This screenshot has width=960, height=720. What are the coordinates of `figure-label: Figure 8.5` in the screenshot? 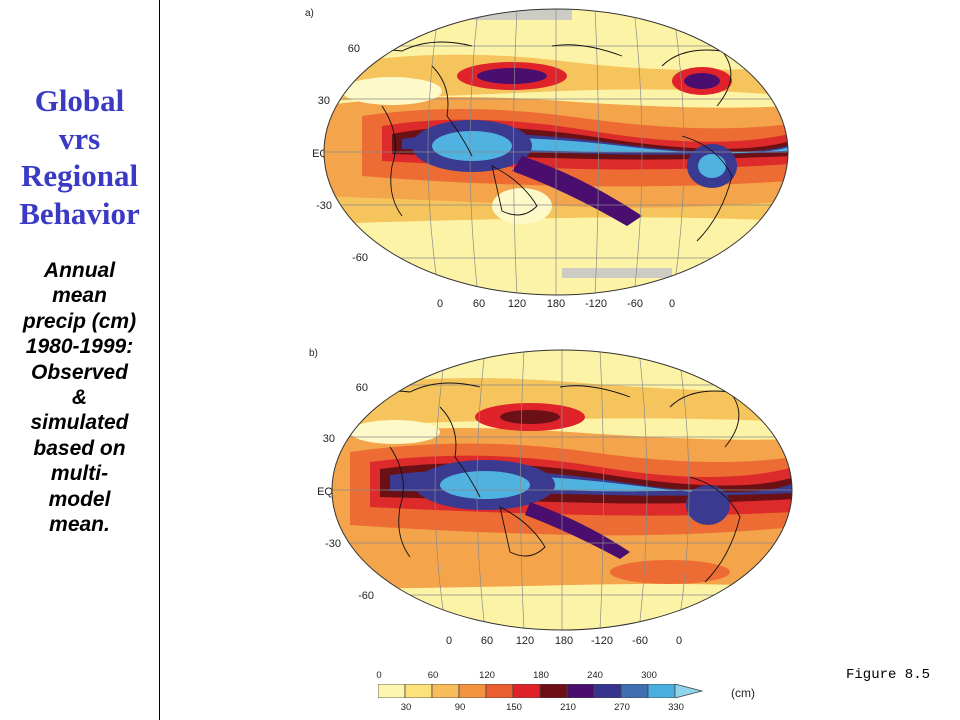 It's located at (888, 675).